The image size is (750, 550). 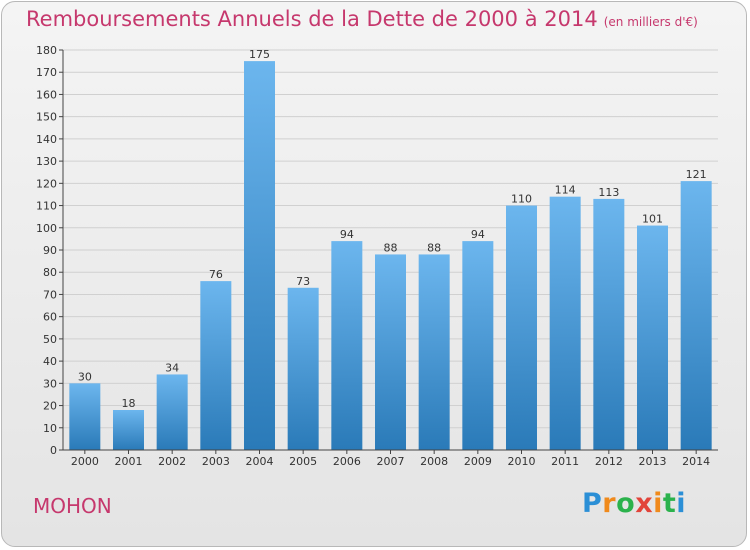 I want to click on logo-letter: t, so click(x=669, y=503).